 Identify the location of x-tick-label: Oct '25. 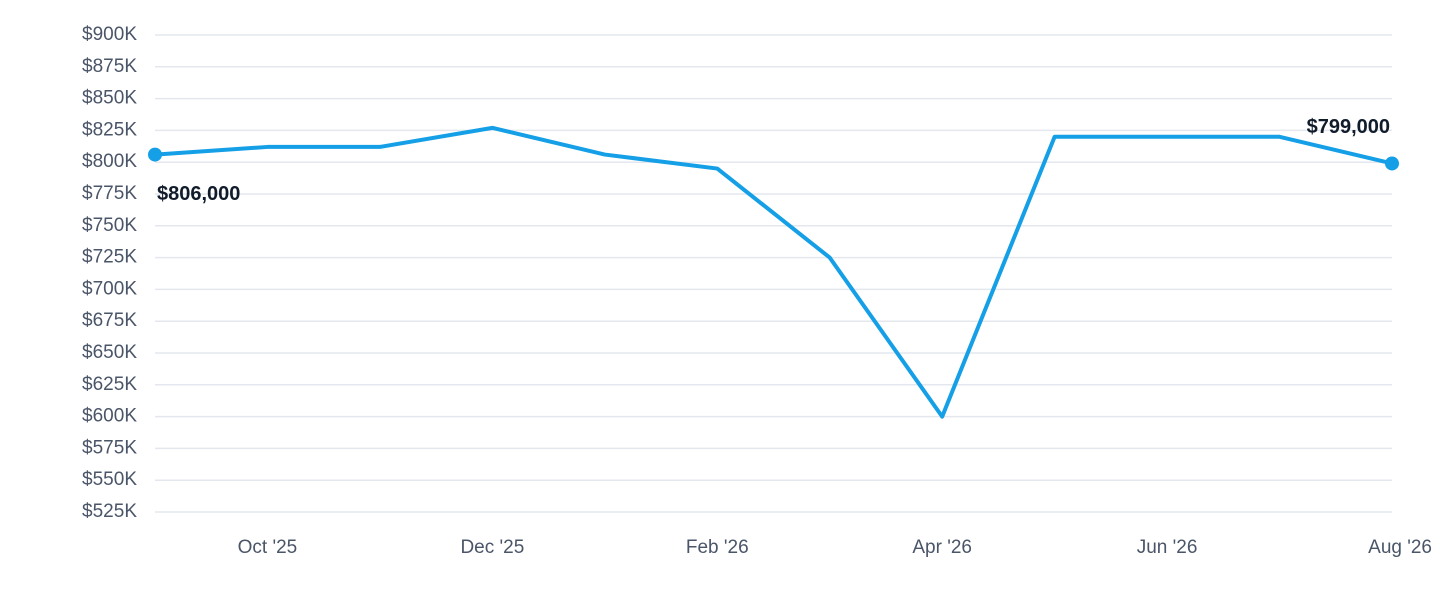
(268, 547).